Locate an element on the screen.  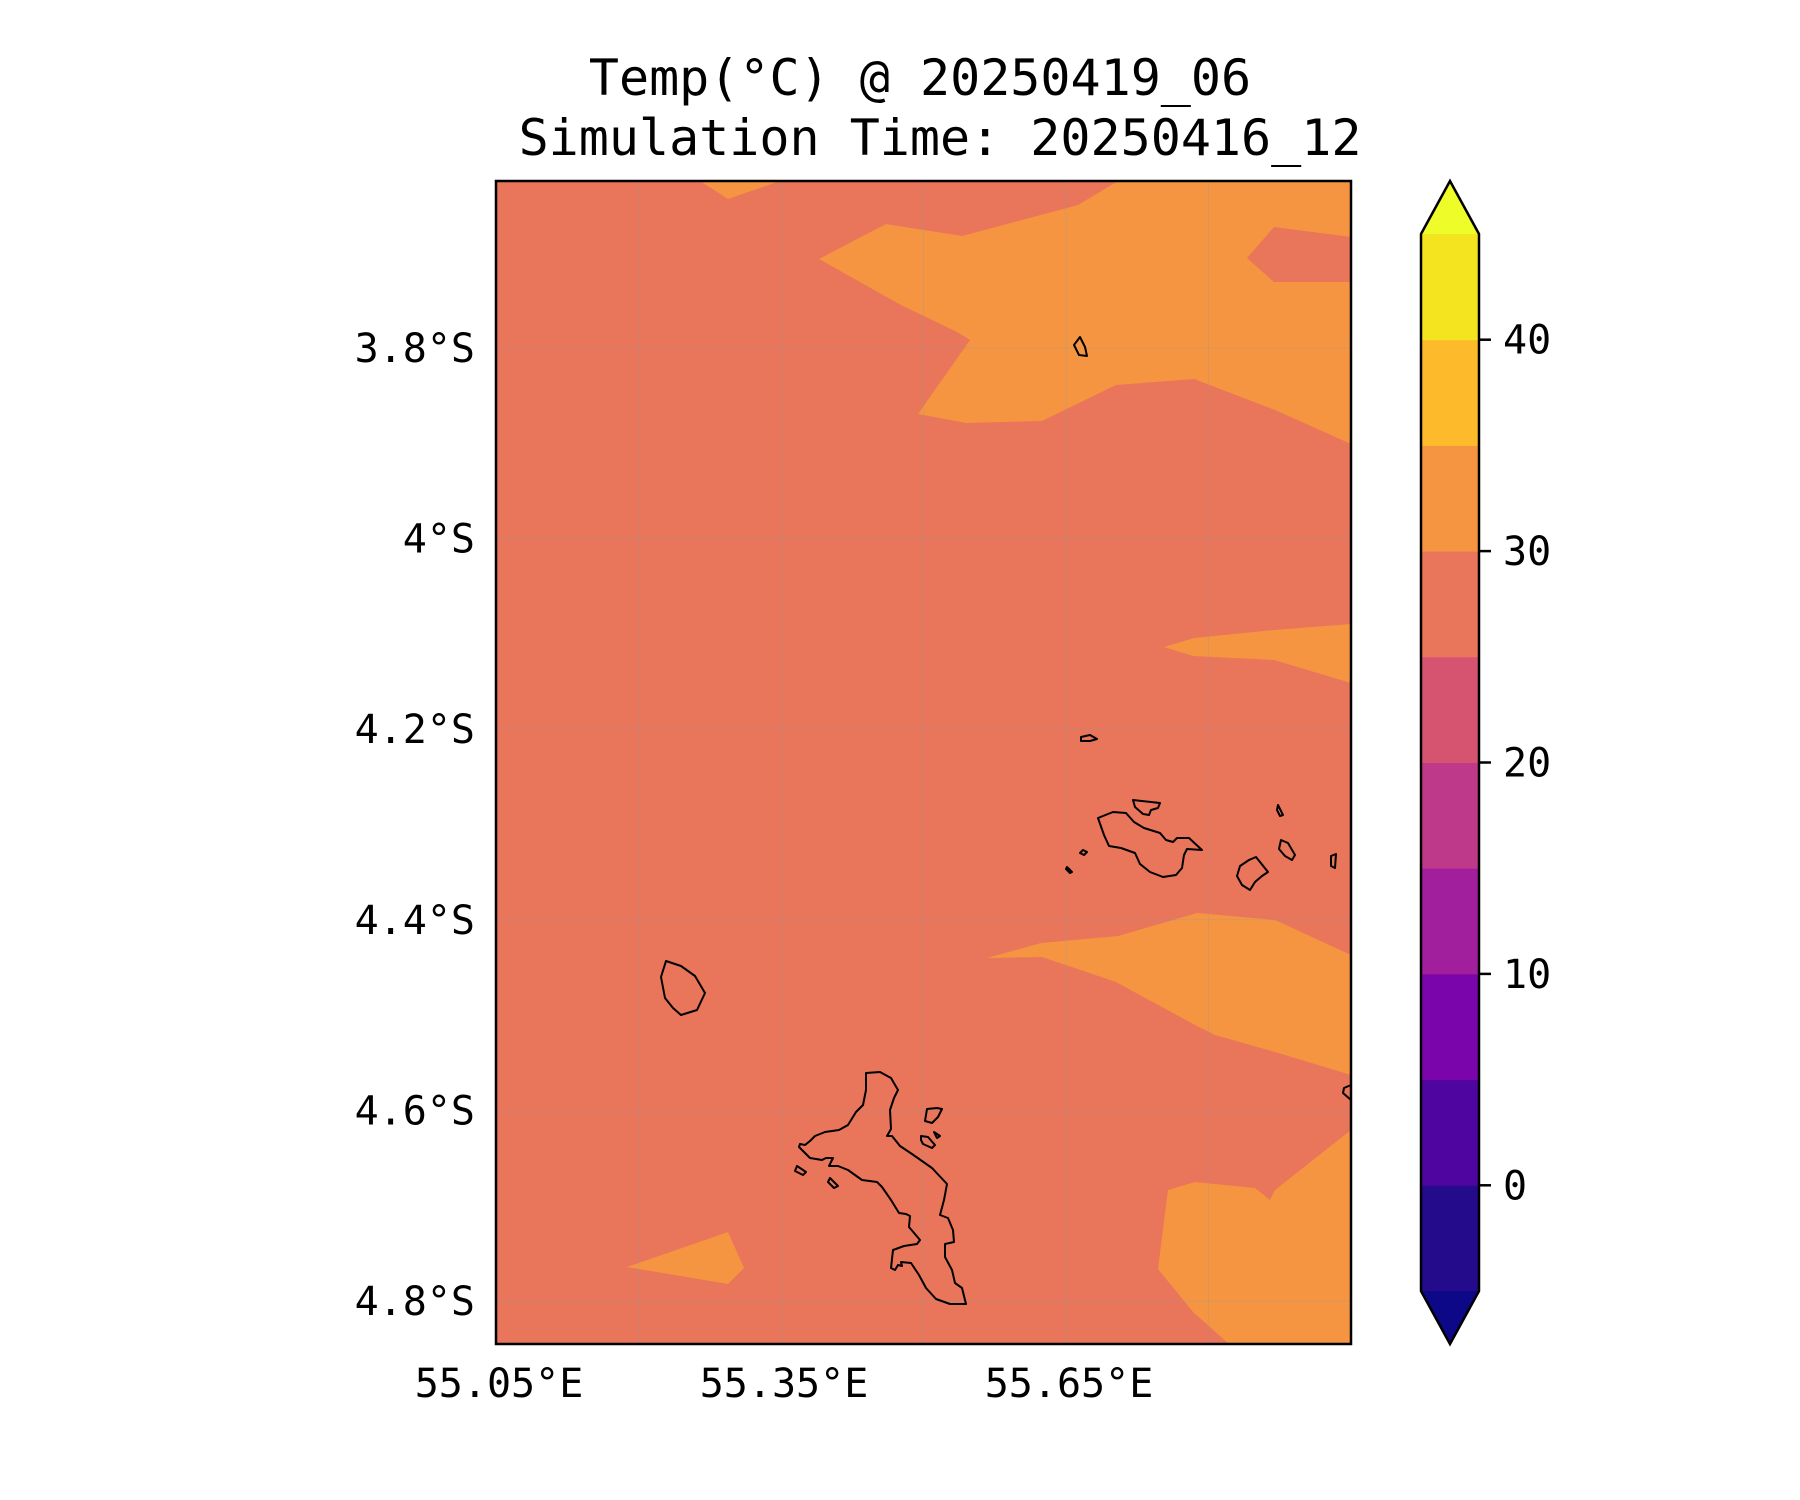
coastline-la-digue-island is located at coordinates (1252, 873).